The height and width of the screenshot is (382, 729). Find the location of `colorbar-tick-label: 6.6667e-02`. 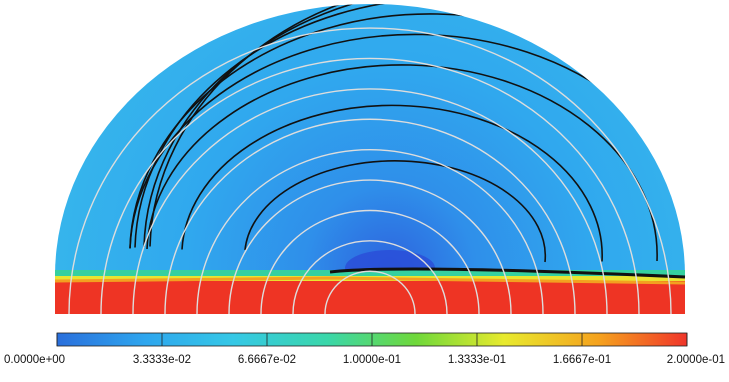

colorbar-tick-label: 6.6667e-02 is located at coordinates (267, 360).